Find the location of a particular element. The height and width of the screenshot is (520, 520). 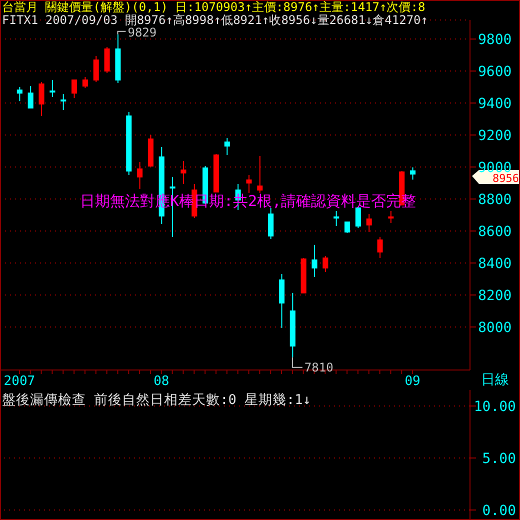

y-tick-label: 8800 is located at coordinates (495, 200).